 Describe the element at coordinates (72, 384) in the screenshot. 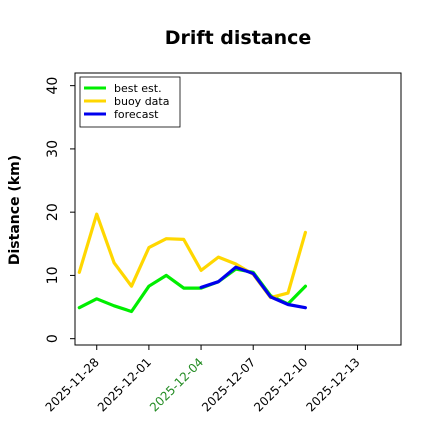

I see `x-tick-label: 2025-11-28` at that location.